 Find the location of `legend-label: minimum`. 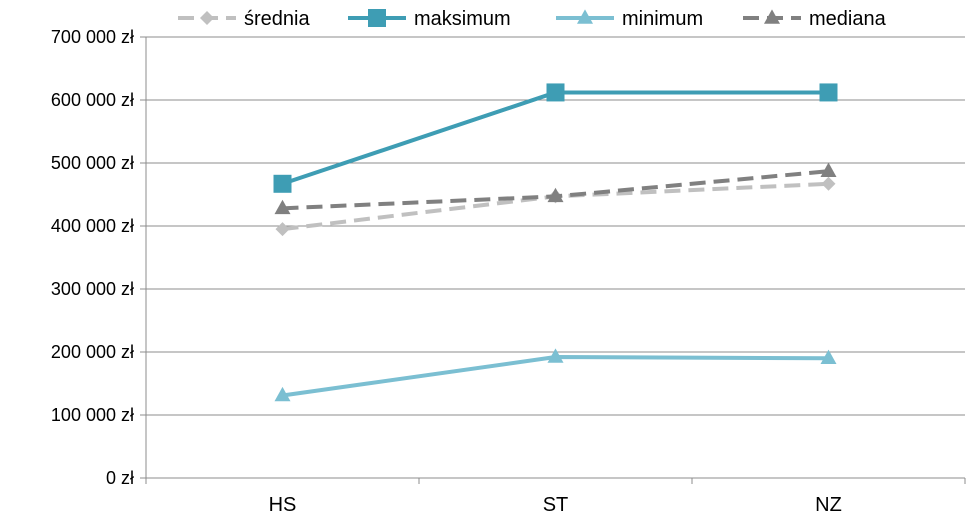

legend-label: minimum is located at coordinates (662, 19).